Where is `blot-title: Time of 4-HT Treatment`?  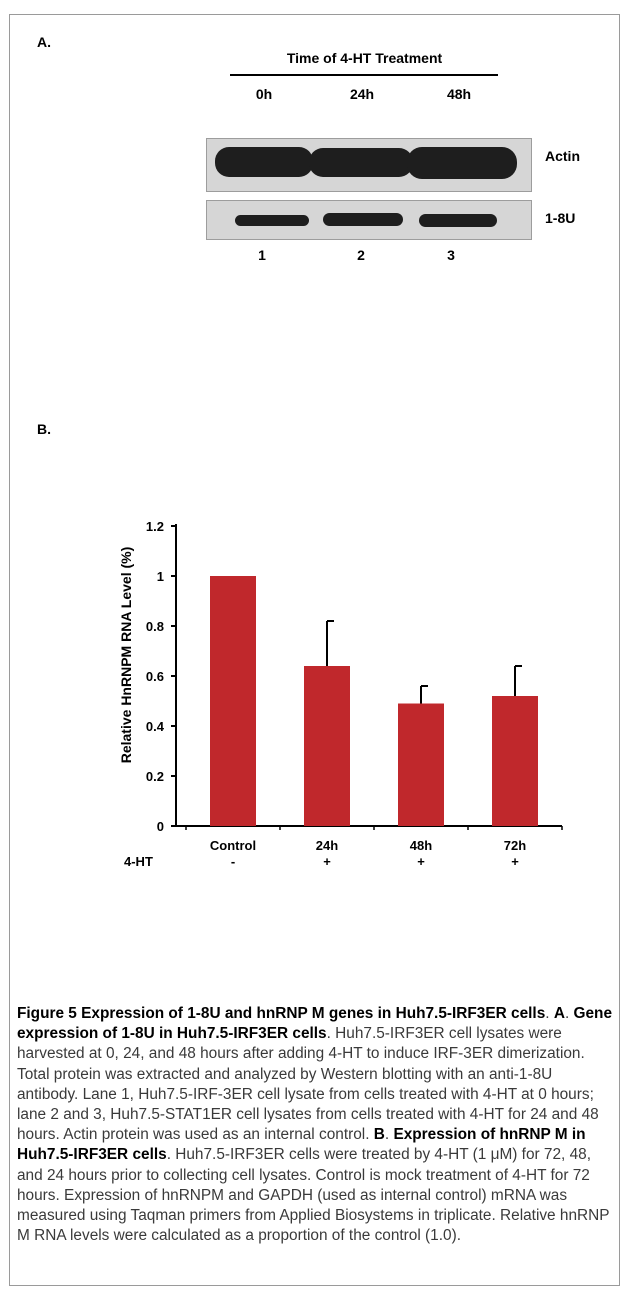 blot-title: Time of 4-HT Treatment is located at coordinates (364, 58).